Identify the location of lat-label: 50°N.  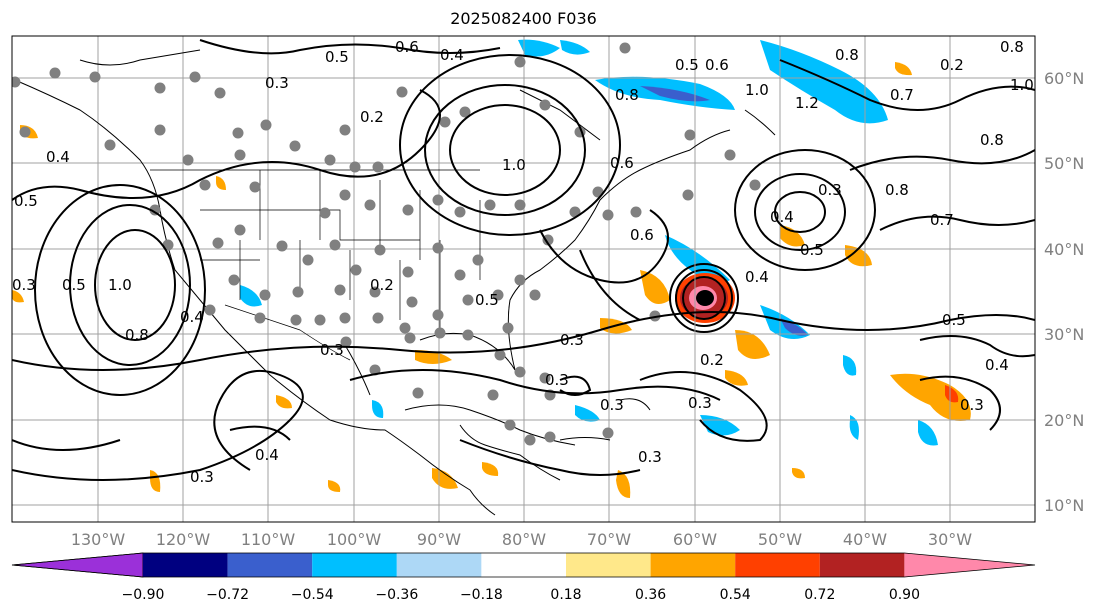
(1064, 163).